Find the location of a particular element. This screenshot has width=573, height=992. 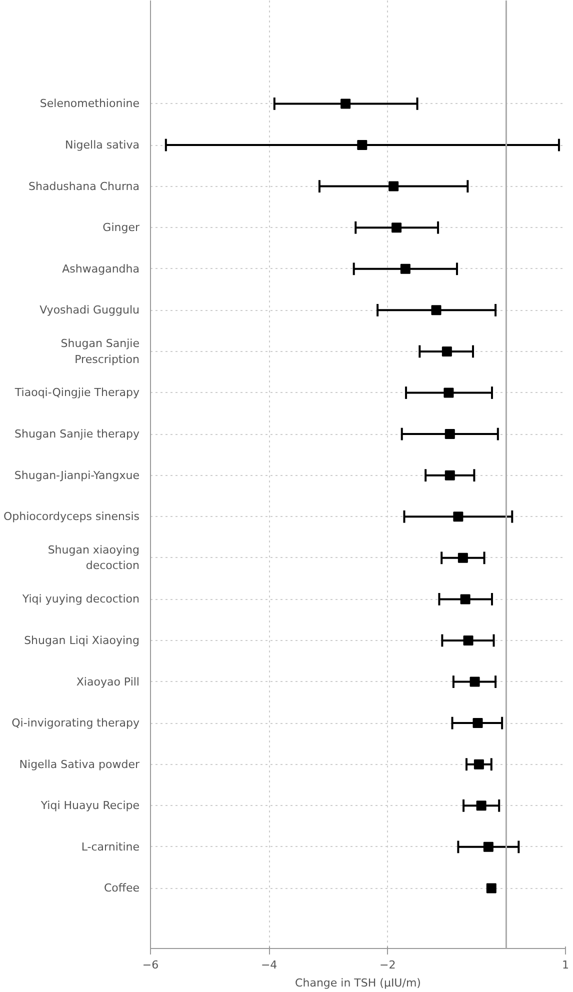

x-tick-label: −4 is located at coordinates (269, 965).